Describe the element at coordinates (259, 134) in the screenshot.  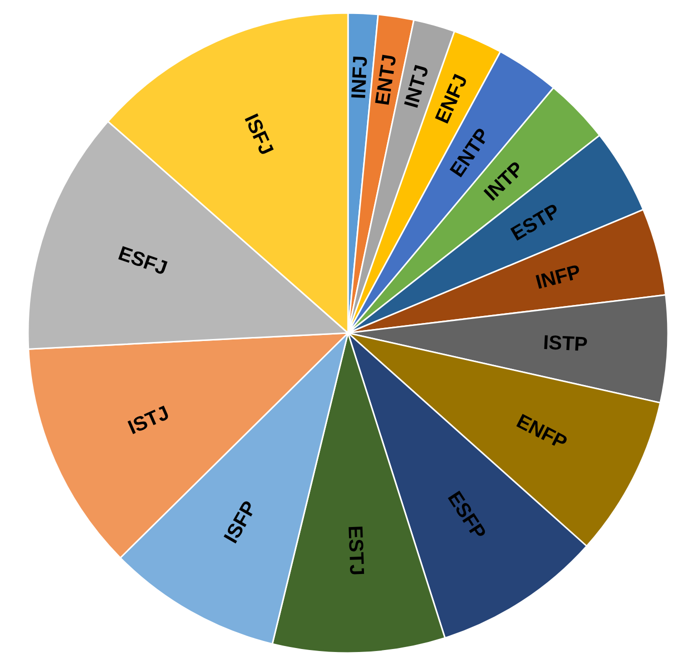
I see `slice-label: ISFJ` at that location.